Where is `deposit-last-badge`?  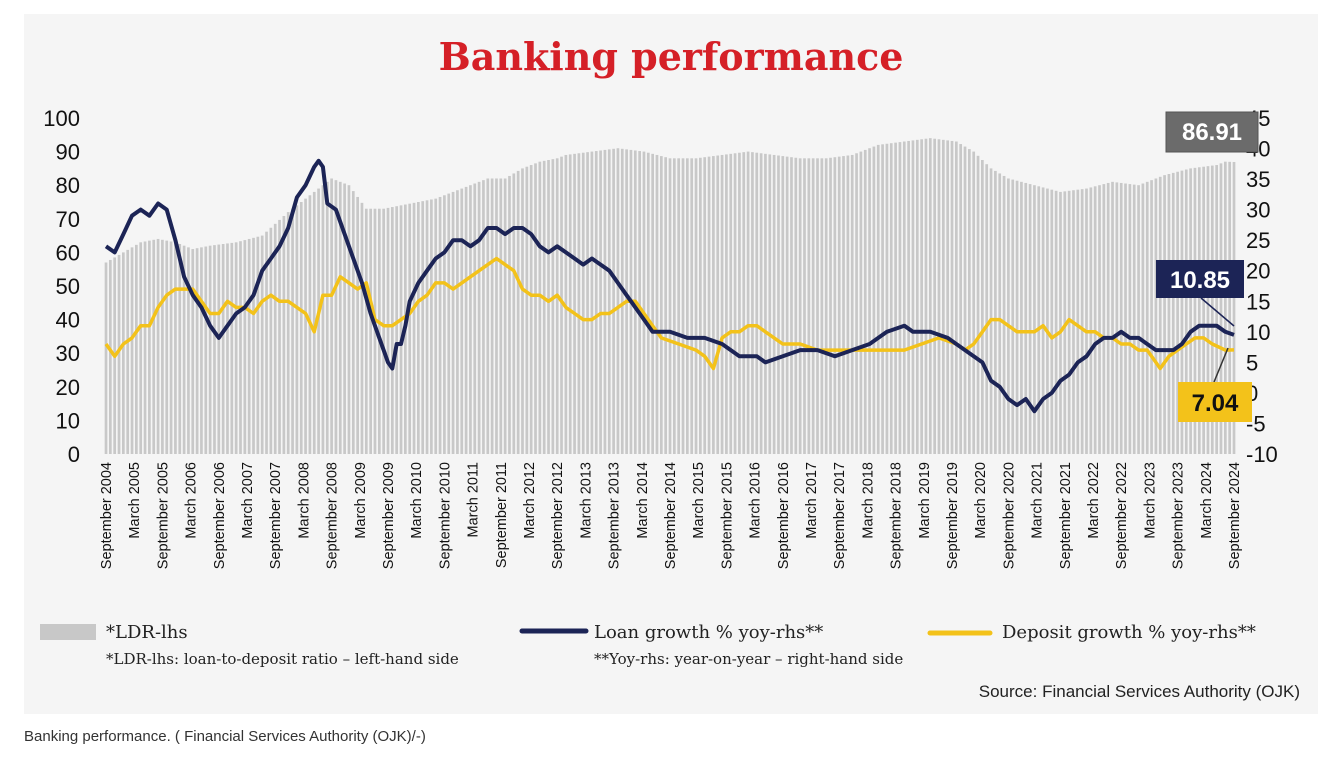
deposit-last-badge is located at coordinates (1215, 402).